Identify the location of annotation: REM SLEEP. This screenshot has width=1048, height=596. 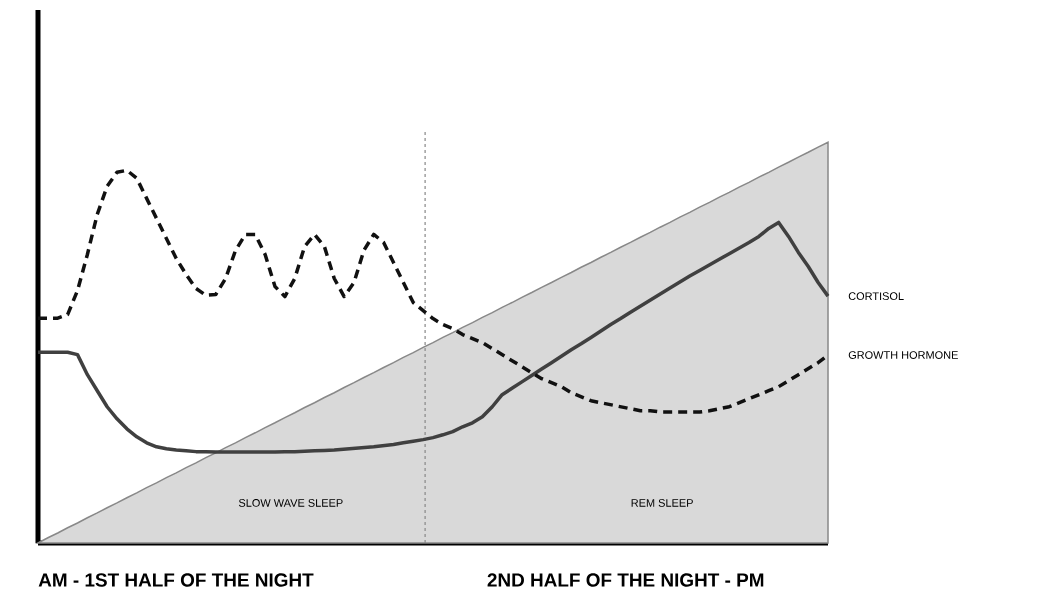
(662, 503).